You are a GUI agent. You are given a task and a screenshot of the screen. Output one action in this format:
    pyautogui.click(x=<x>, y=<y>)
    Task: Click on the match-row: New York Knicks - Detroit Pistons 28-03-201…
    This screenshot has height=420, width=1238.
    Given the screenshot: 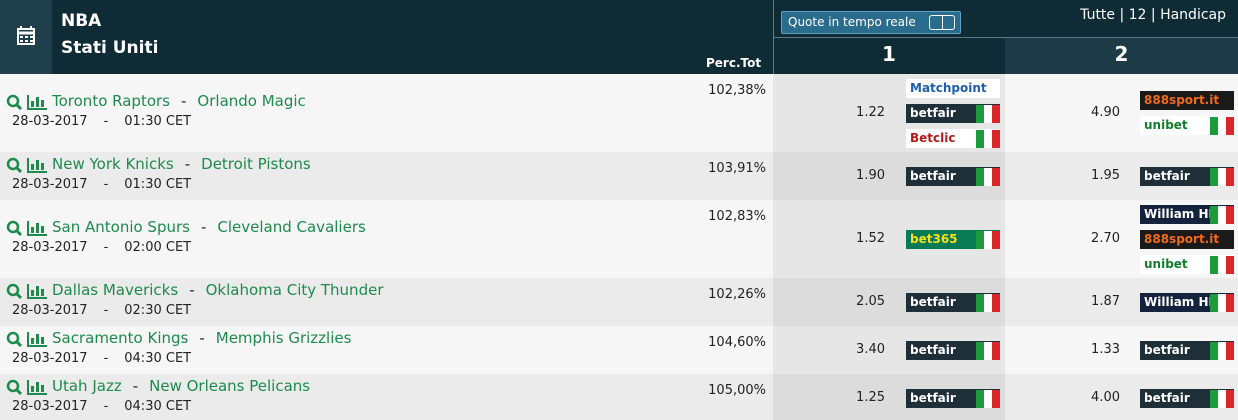 What is the action you would take?
    pyautogui.click(x=619, y=176)
    